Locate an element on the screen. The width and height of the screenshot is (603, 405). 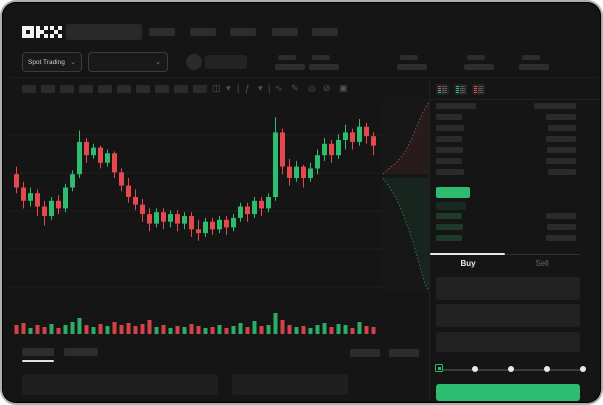
toolbar-divider is located at coordinates (205, 89).